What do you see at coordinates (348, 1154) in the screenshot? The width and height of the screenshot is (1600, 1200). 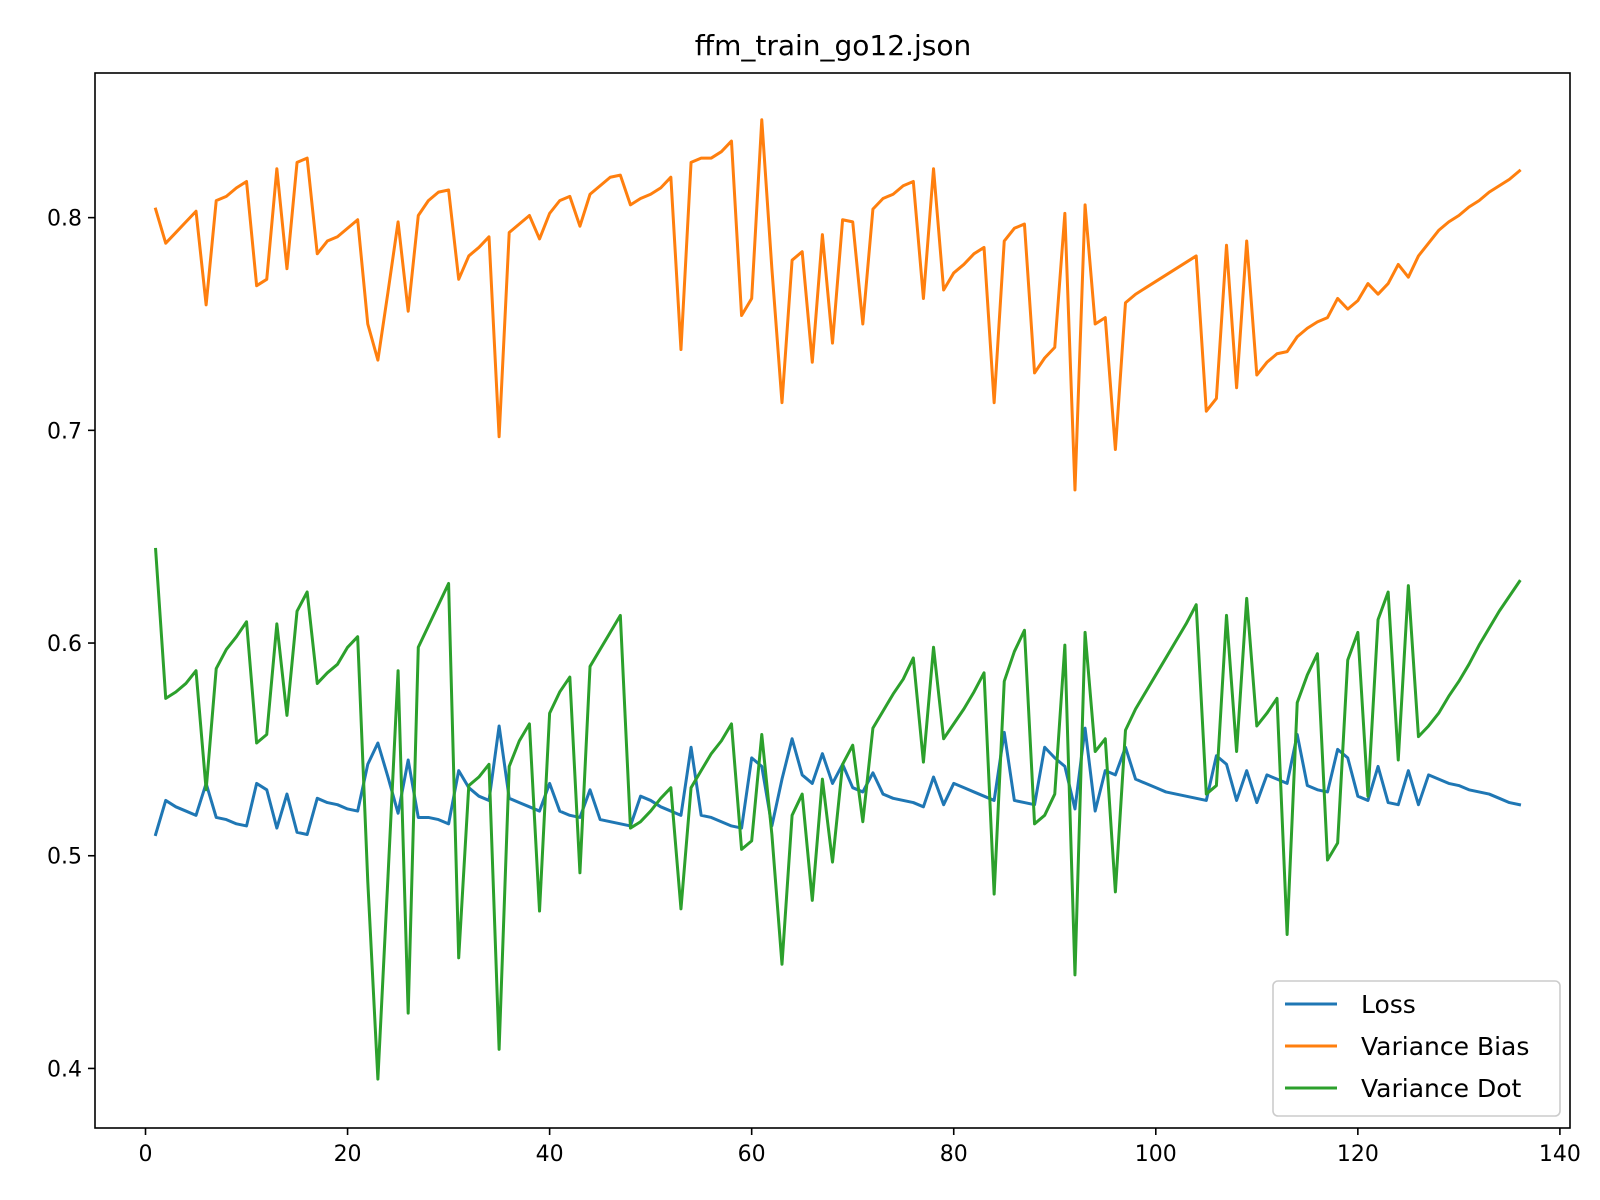 I see `x-tick-label: 20` at bounding box center [348, 1154].